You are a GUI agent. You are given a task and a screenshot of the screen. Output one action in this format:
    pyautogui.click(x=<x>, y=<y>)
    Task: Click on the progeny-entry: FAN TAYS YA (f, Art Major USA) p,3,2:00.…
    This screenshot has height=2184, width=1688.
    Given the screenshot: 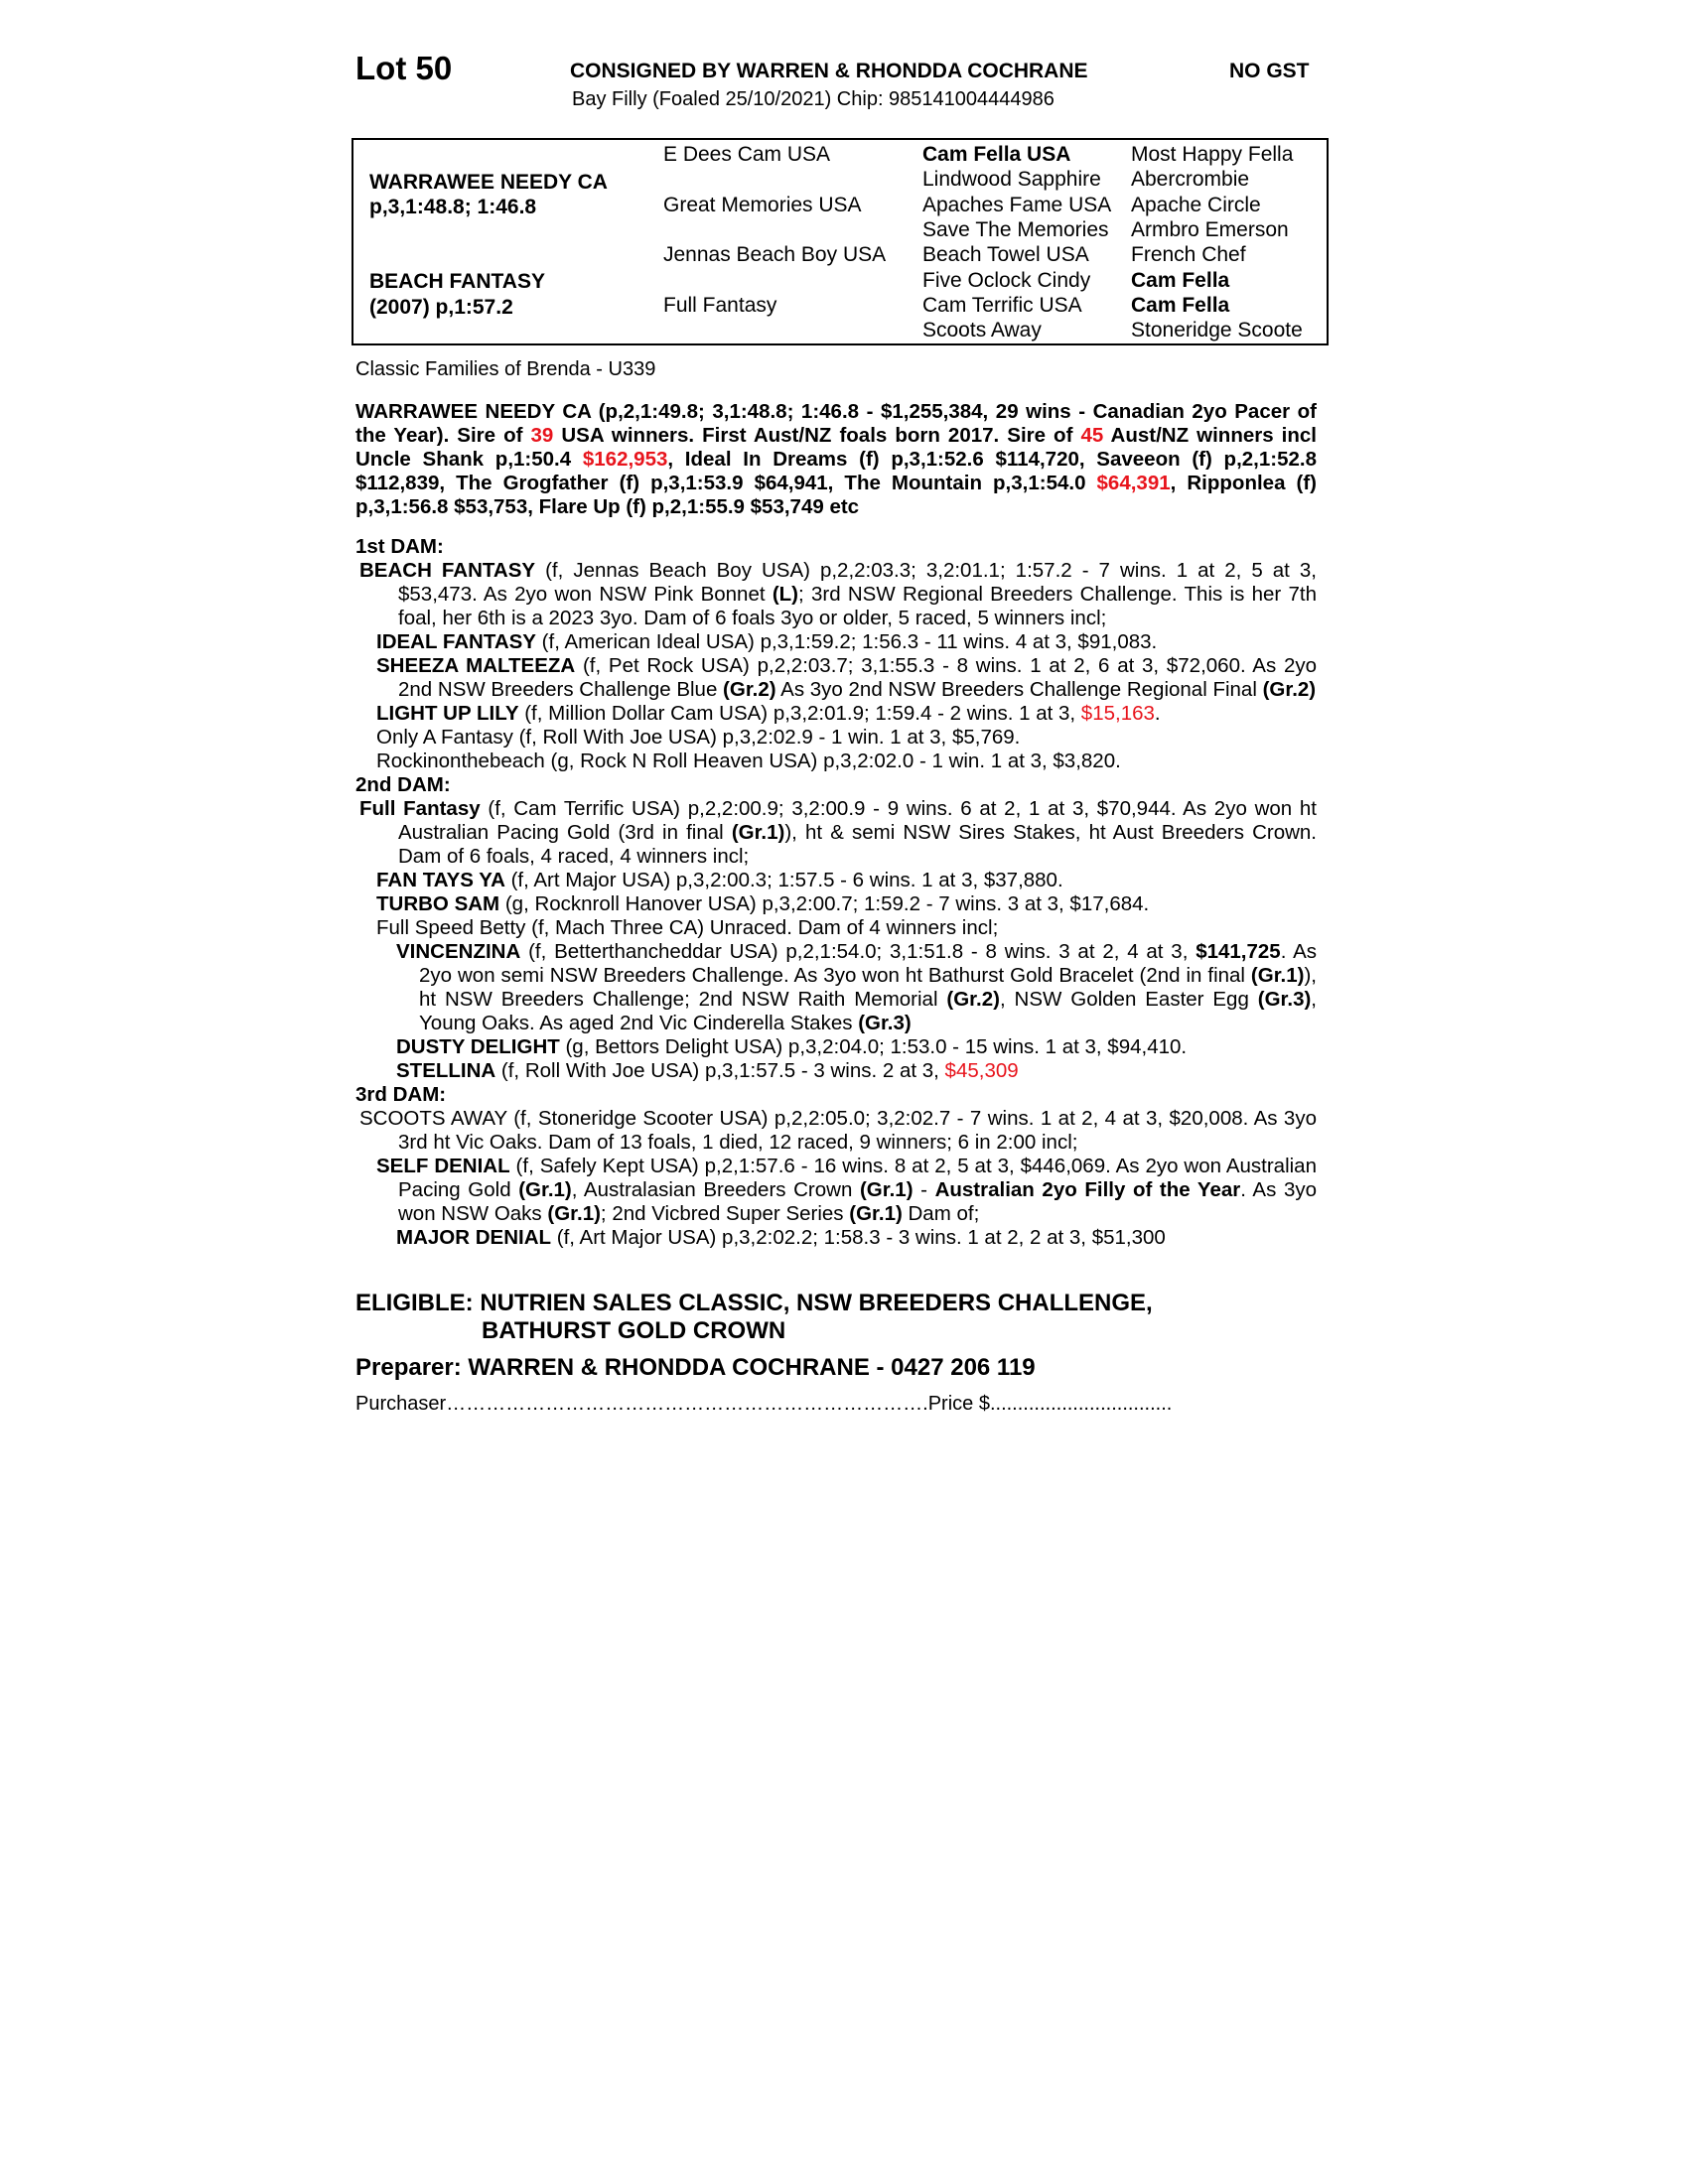 What is the action you would take?
    pyautogui.click(x=836, y=880)
    